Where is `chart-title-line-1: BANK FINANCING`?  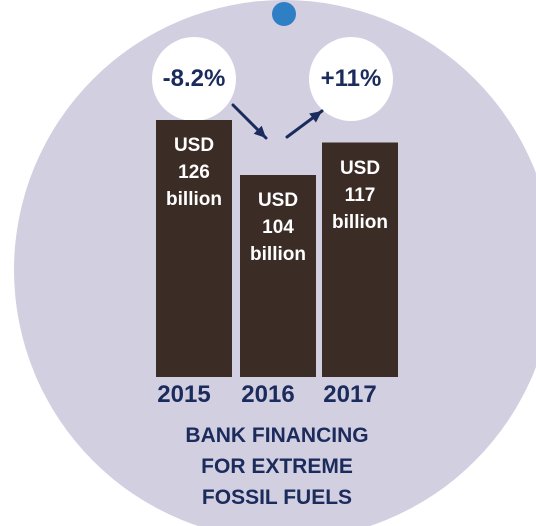 chart-title-line-1: BANK FINANCING is located at coordinates (277, 435).